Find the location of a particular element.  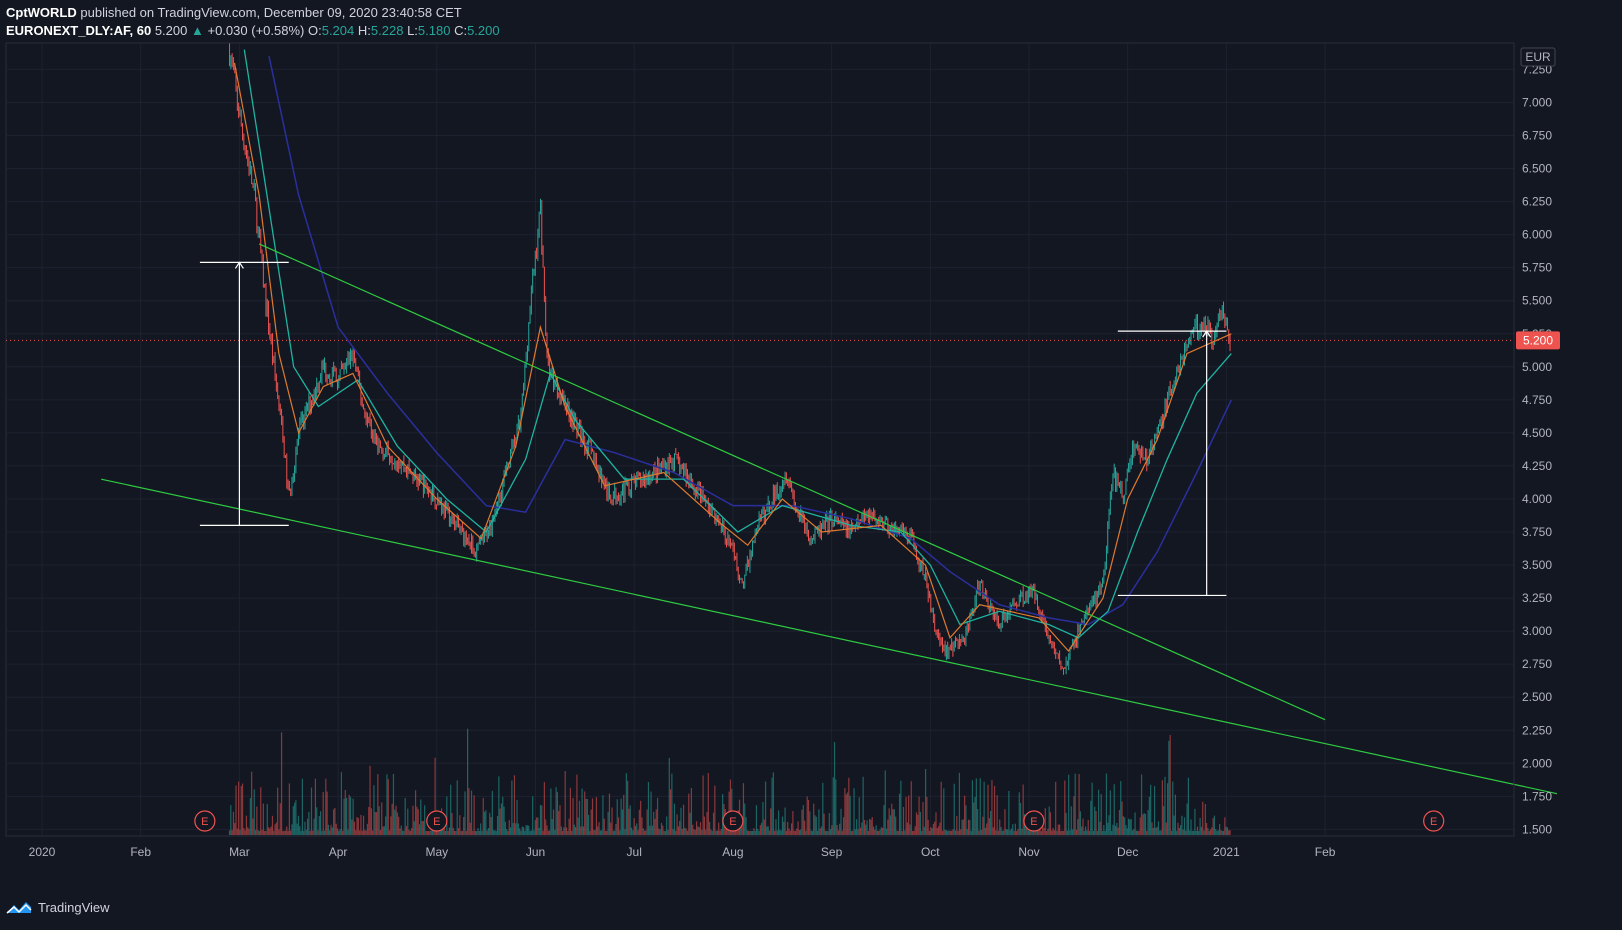

last-price-tag is located at coordinates (1538, 340).